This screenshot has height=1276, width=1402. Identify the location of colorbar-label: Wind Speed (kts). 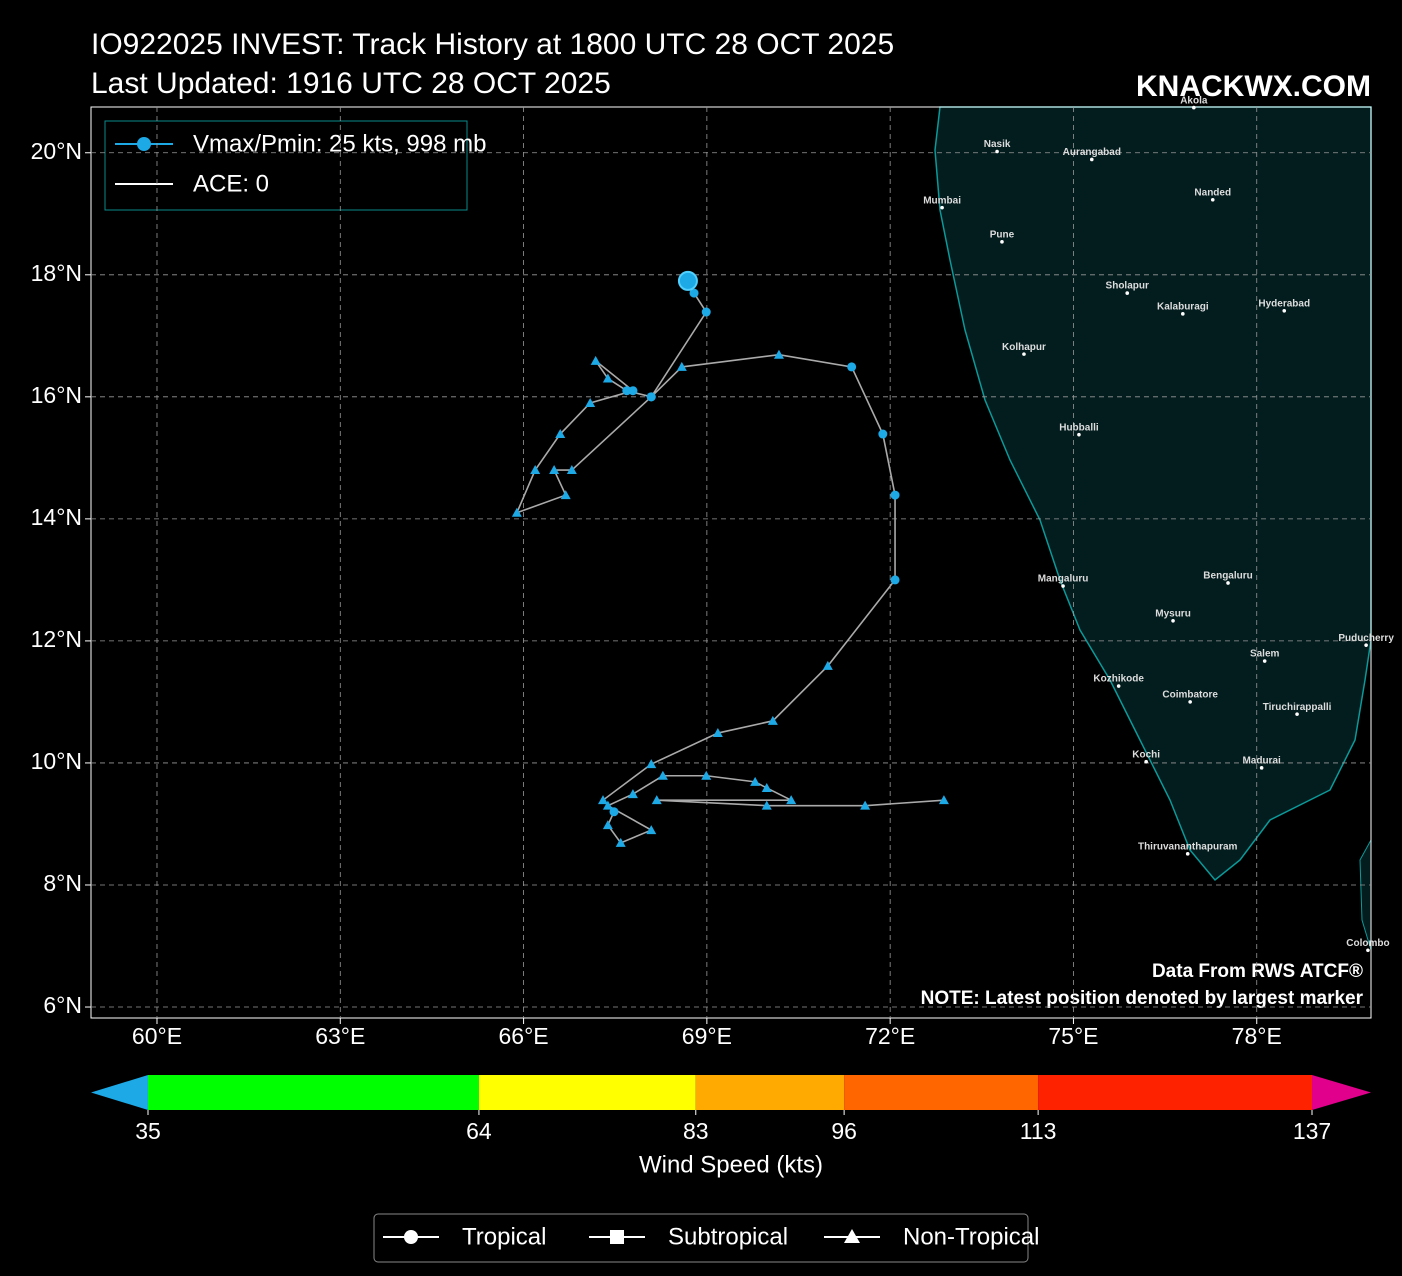
(731, 1164).